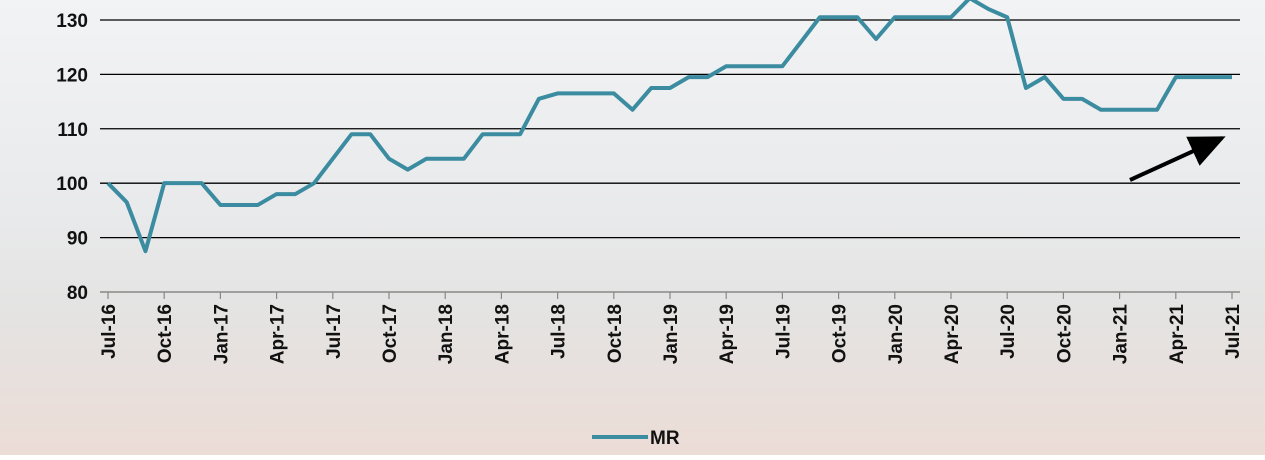 Image resolution: width=1265 pixels, height=460 pixels. What do you see at coordinates (840, 333) in the screenshot?
I see `x-tick-label: Oct-19` at bounding box center [840, 333].